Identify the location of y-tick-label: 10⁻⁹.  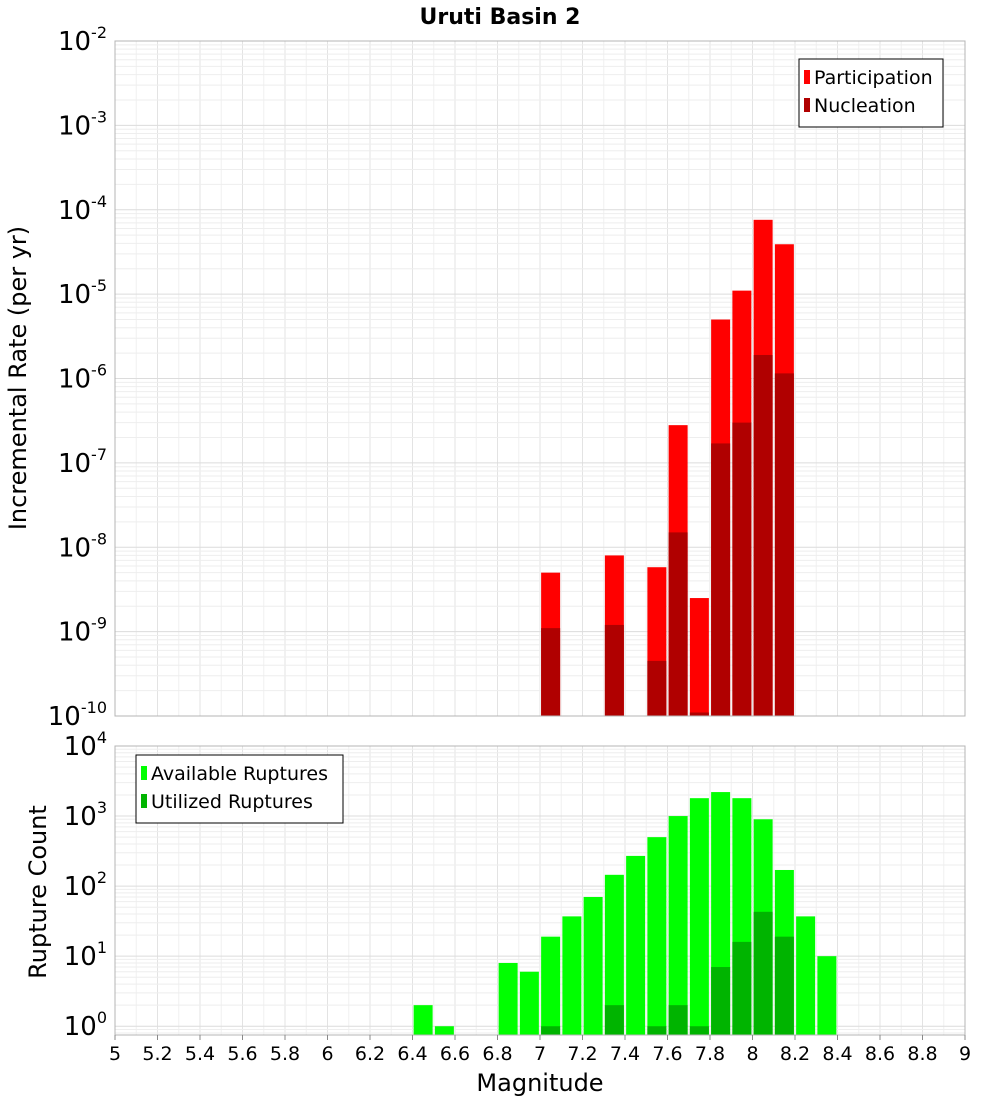
(82, 631).